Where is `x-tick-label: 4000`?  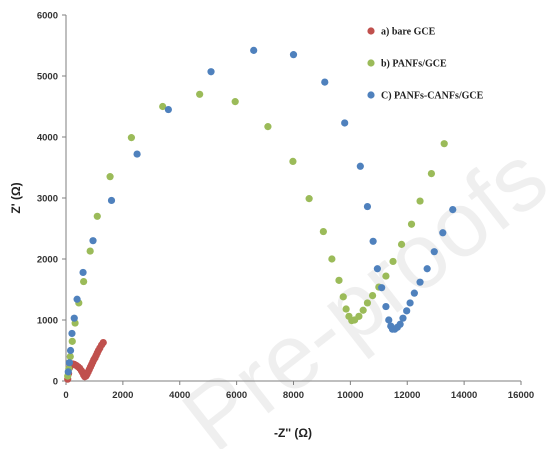 x-tick-label: 4000 is located at coordinates (179, 395).